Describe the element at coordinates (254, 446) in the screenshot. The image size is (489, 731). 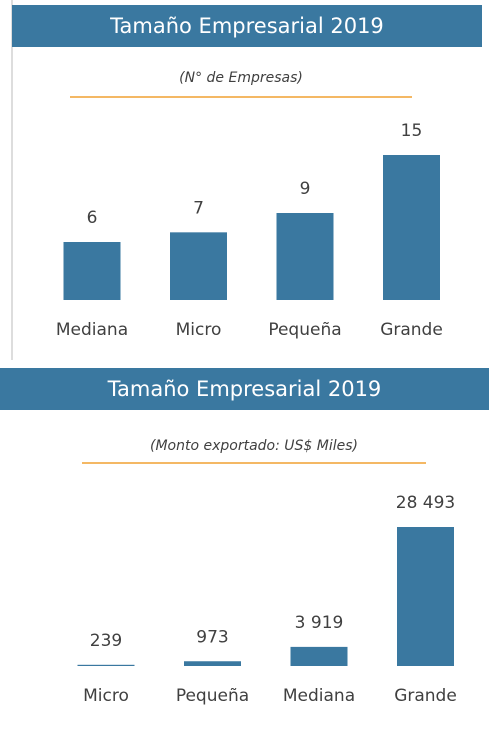
I see `chart-subtitle: (Monto exportado: US$ Miles)` at that location.